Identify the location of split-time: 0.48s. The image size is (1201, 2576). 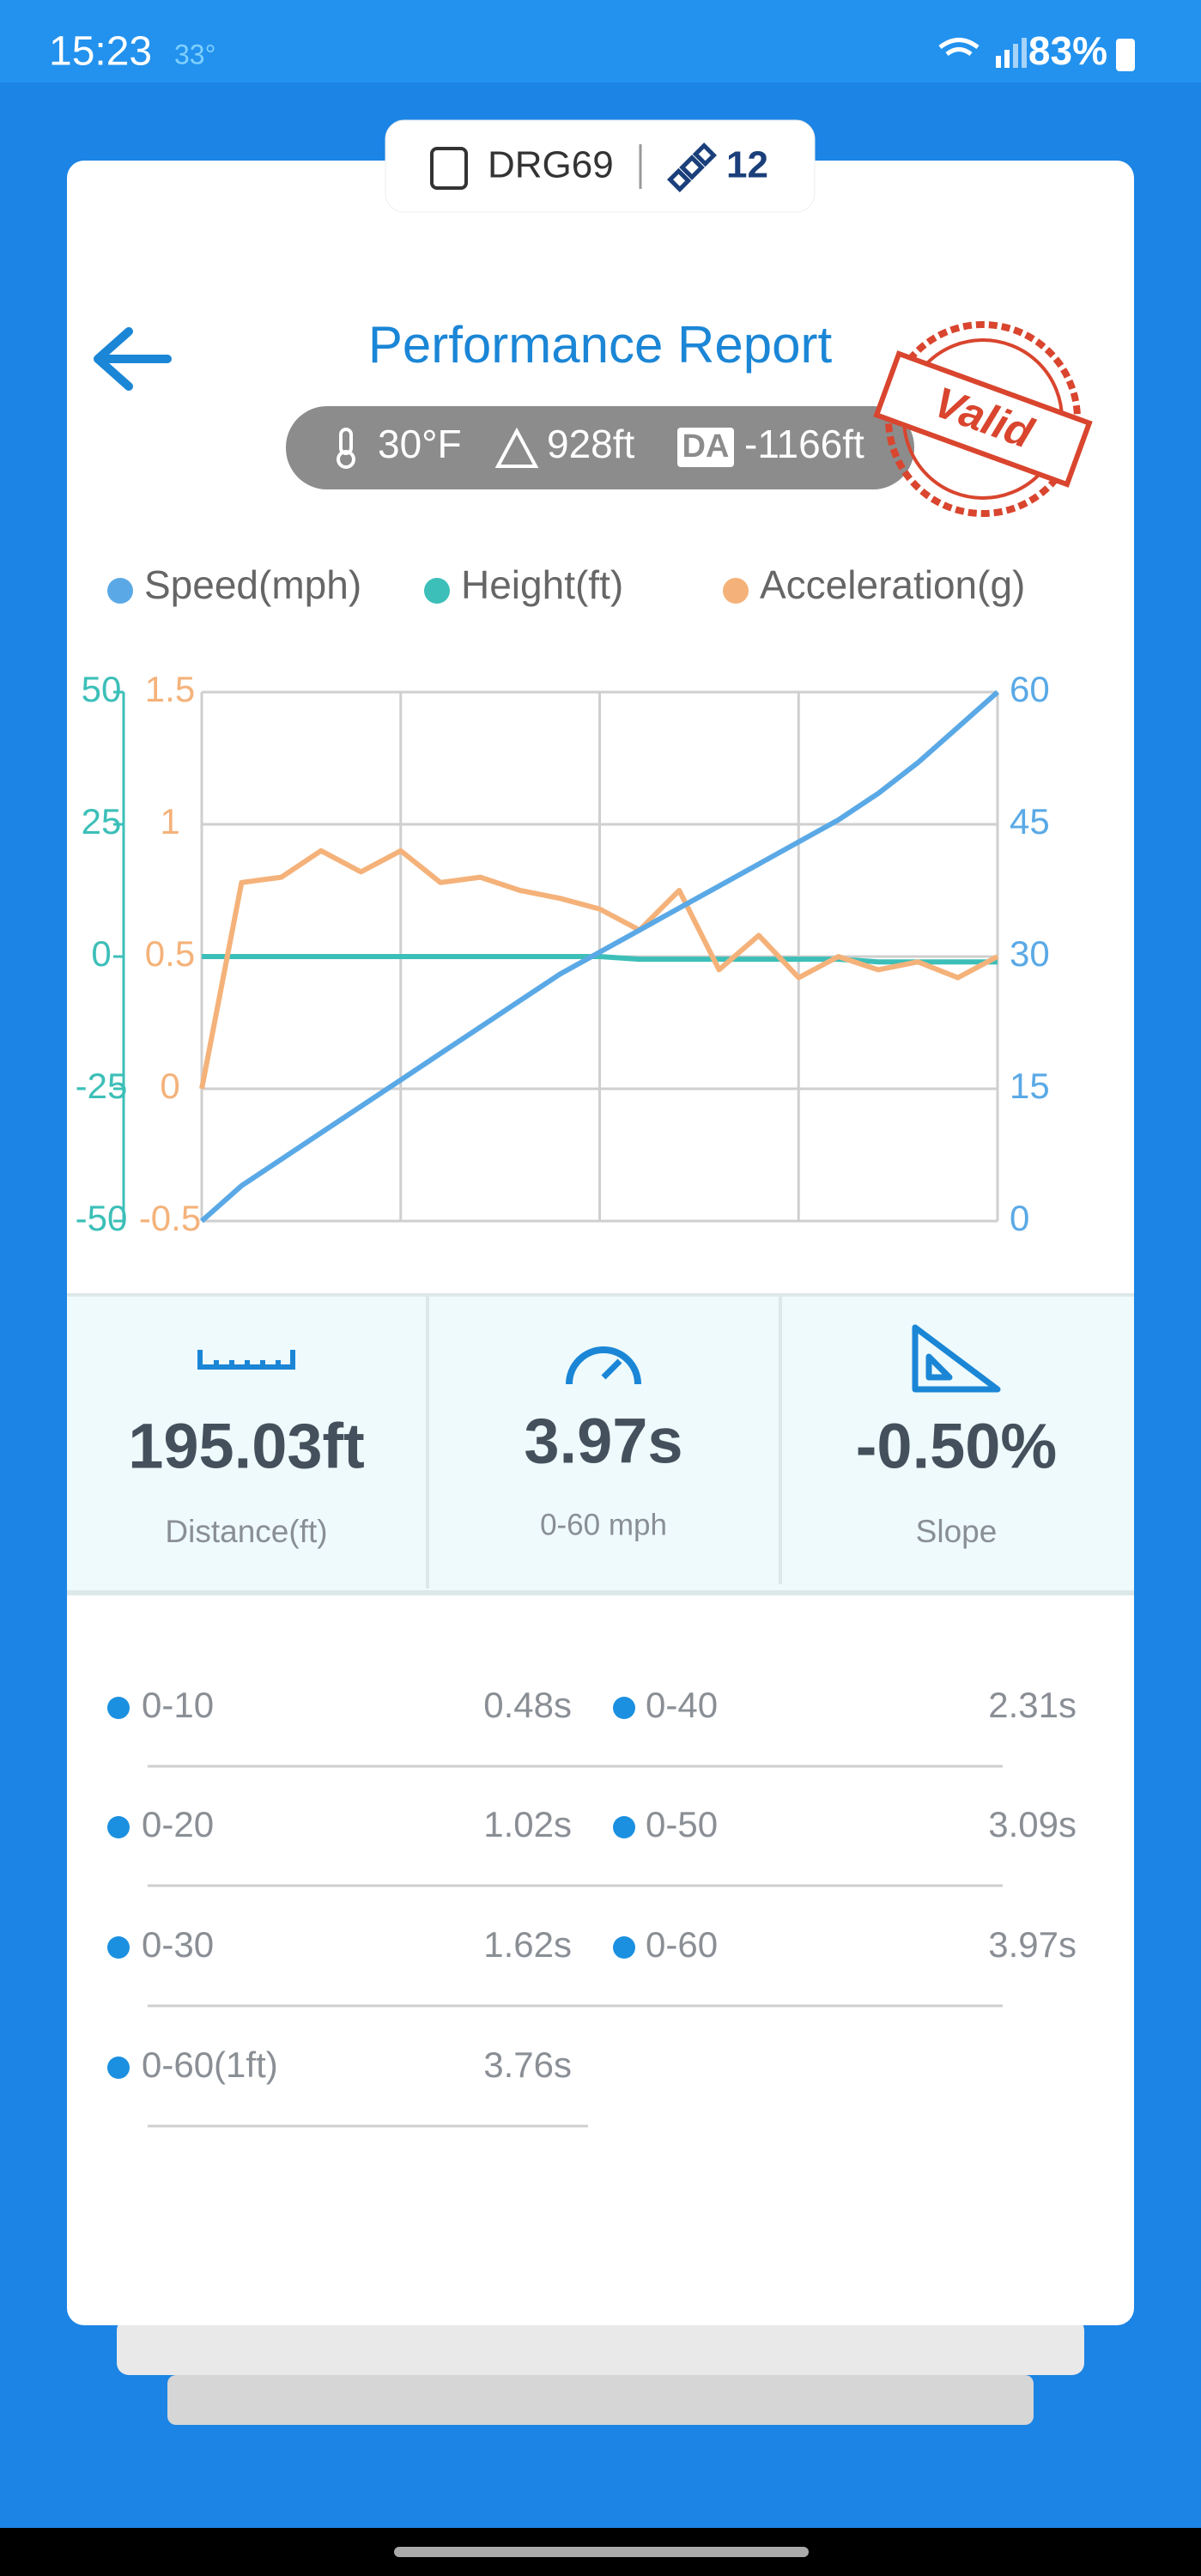
(527, 1705).